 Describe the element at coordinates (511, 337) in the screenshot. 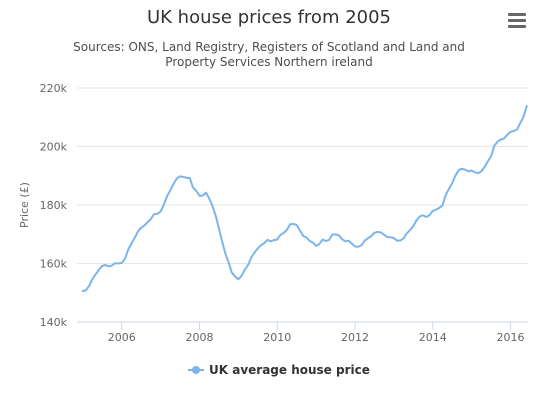

I see `x-tick-label: 2016` at that location.